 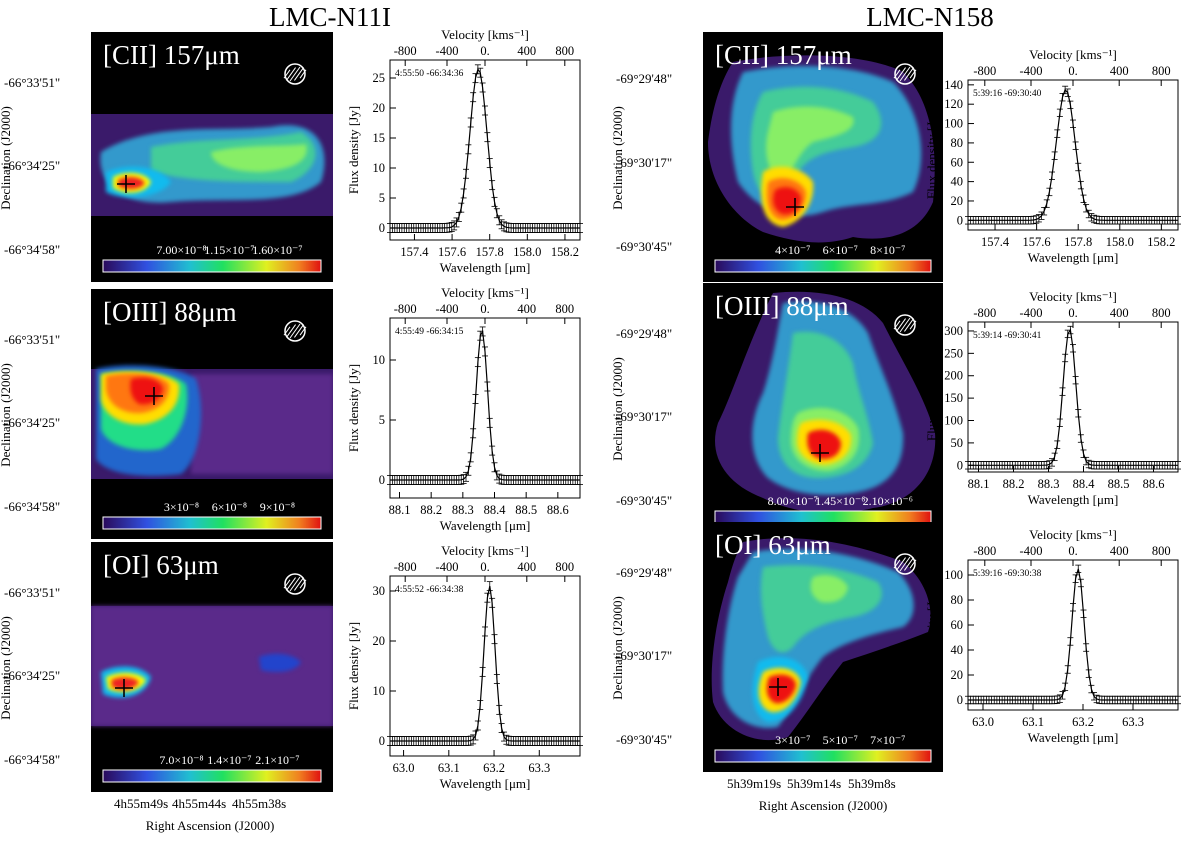 I want to click on colorbar-tick-label: 1.4×10⁻⁷, so click(x=229, y=760).